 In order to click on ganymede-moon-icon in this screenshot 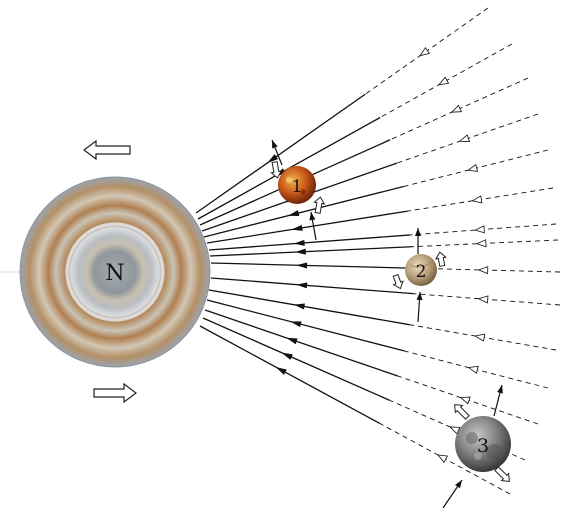, I will do `click(483, 444)`.